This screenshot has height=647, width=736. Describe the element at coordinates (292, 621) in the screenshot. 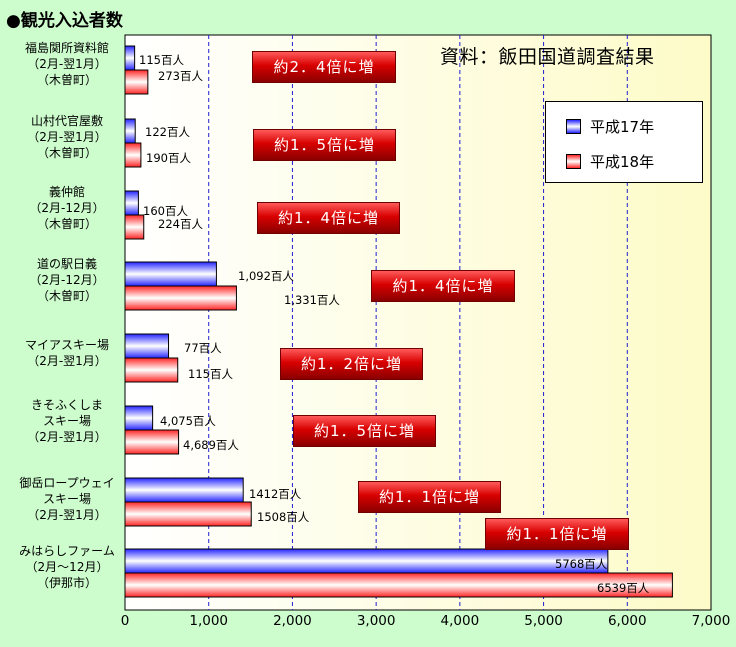

I see `x-tick-label: 2,000` at that location.